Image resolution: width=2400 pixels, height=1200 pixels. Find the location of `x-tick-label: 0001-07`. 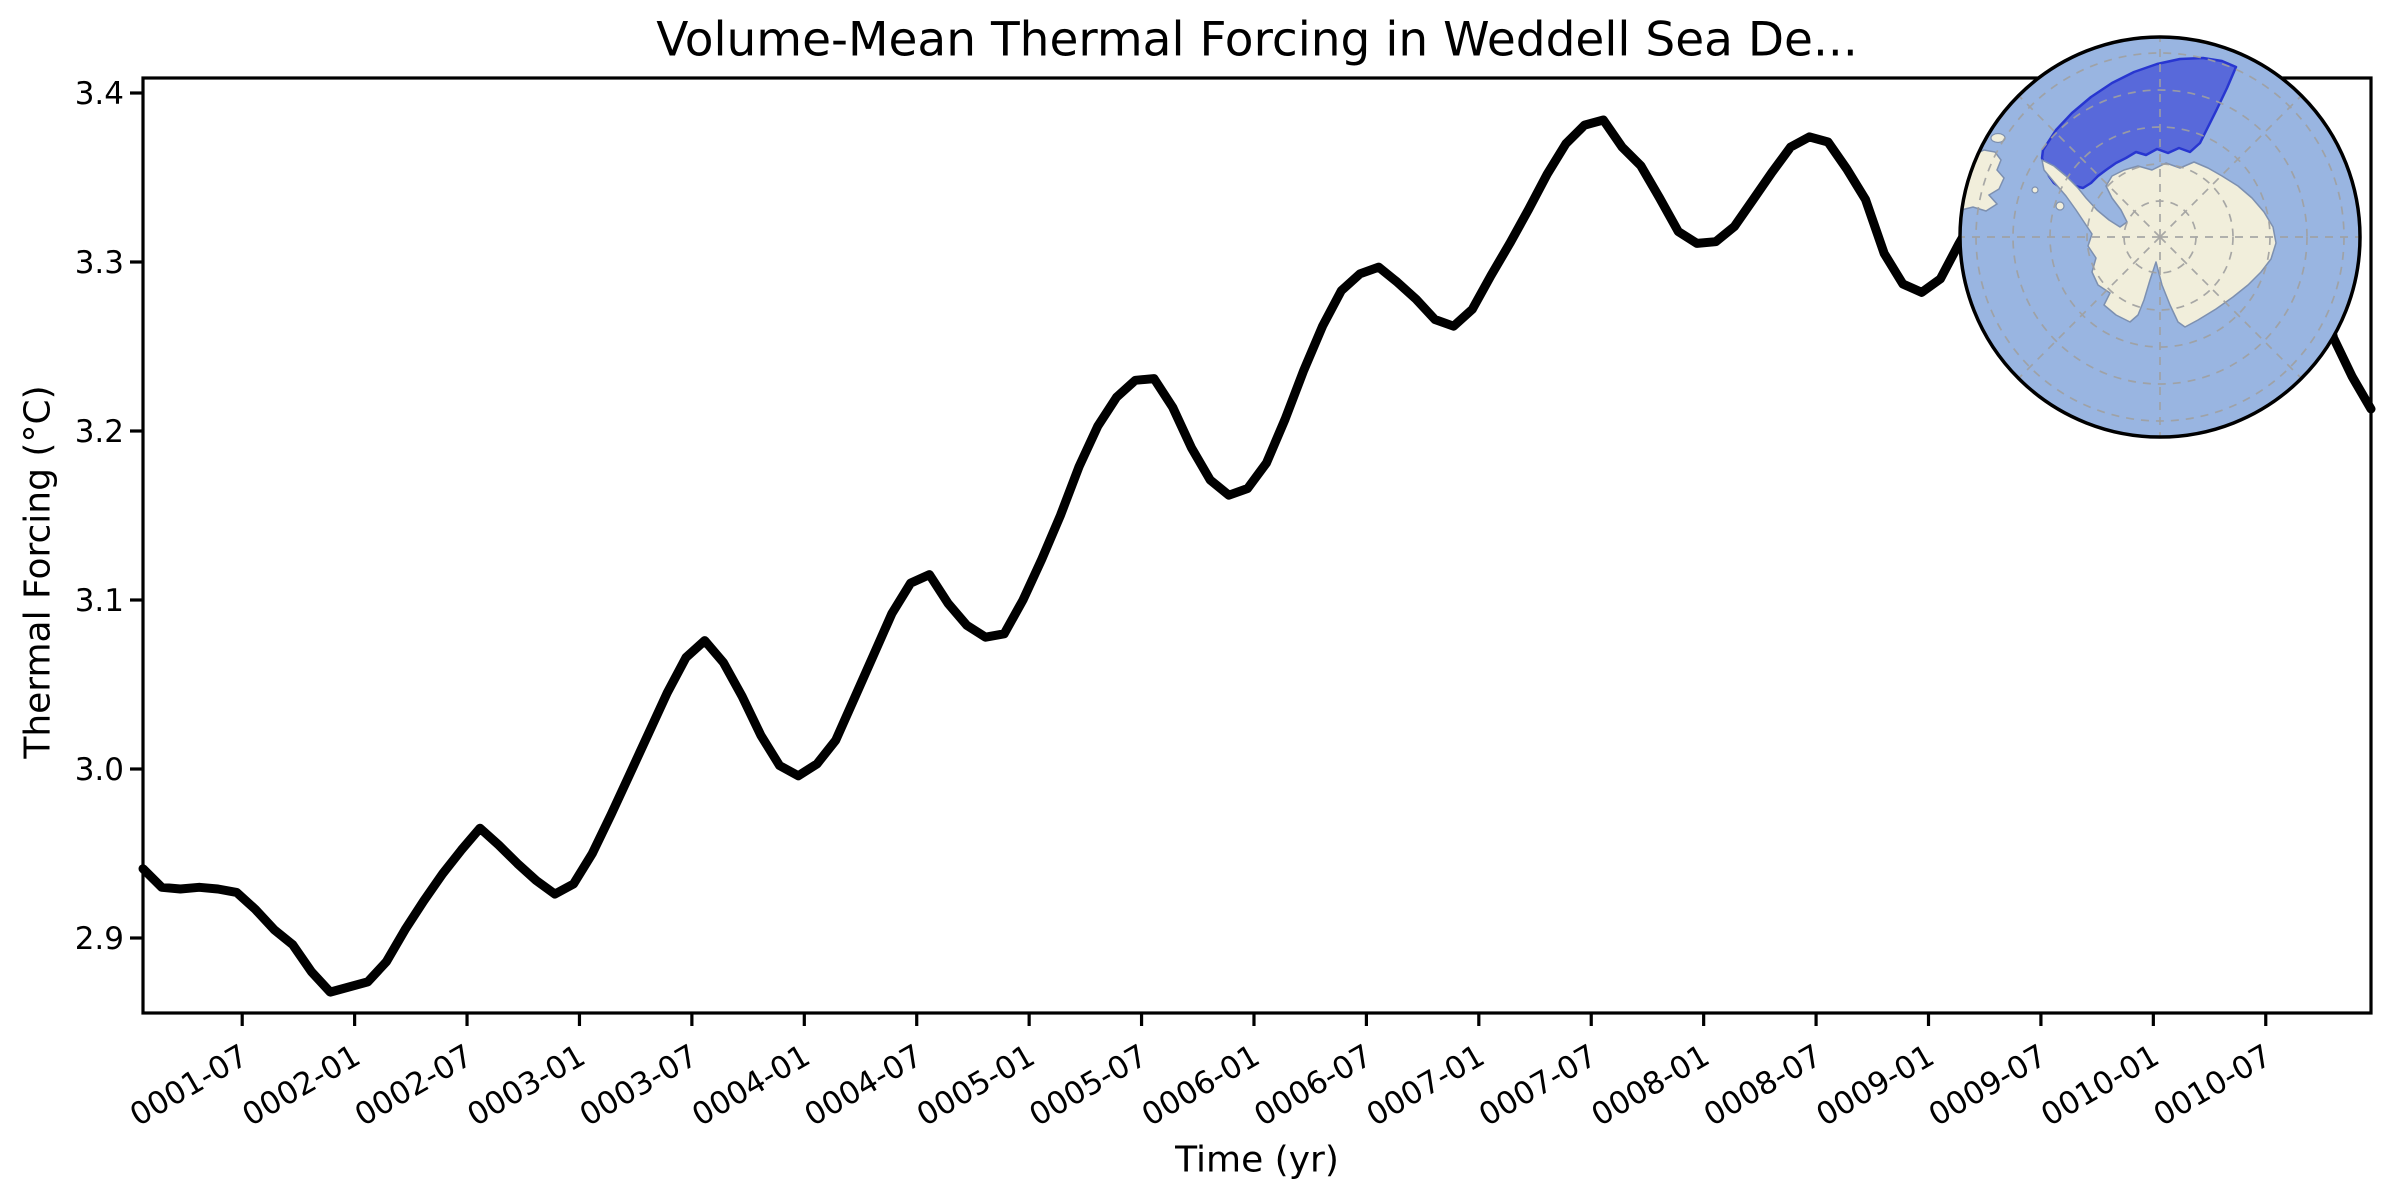

x-tick-label: 0001-07 is located at coordinates (189, 1086).